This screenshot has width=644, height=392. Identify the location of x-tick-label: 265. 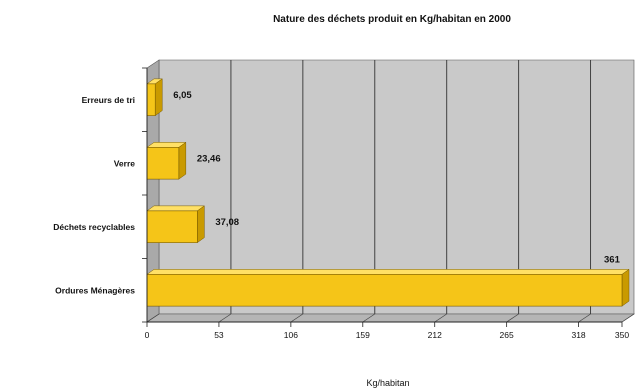
(507, 335).